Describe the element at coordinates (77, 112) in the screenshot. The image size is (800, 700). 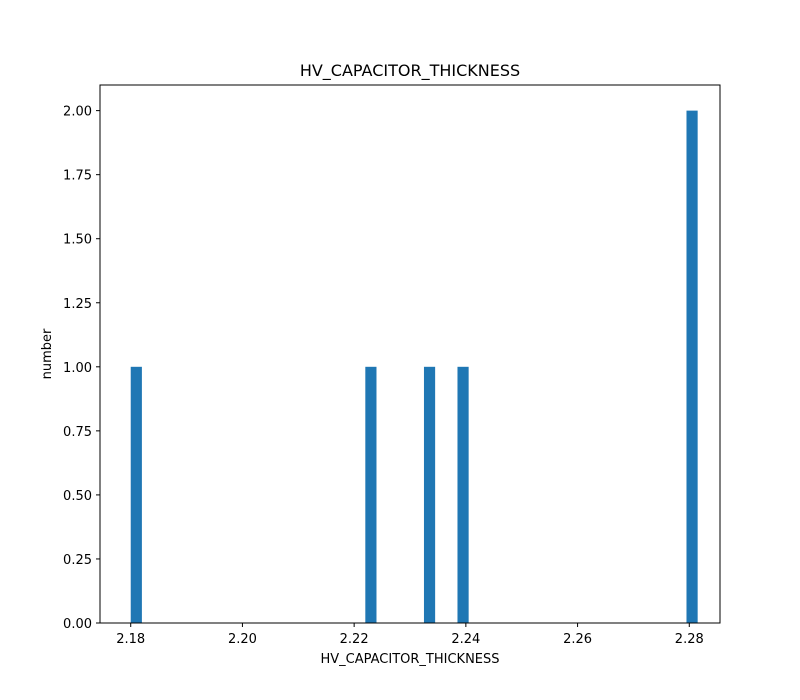
I see `y-tick-label: 2.00` at that location.